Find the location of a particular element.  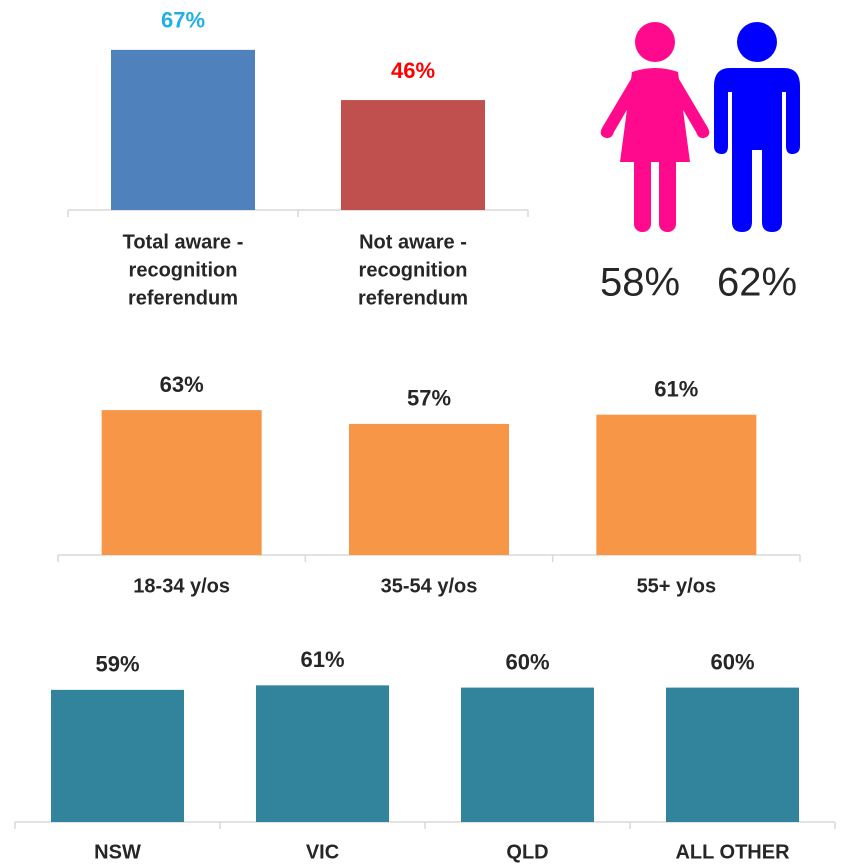

x-tick-label: 18-34 y/os is located at coordinates (181, 586).